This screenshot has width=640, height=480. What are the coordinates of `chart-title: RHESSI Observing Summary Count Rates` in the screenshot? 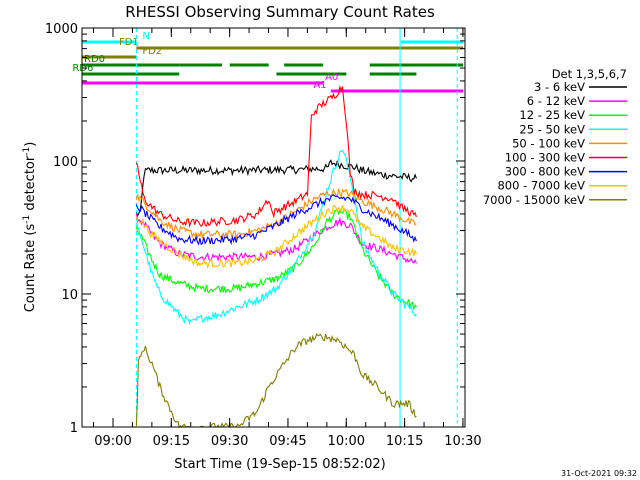 It's located at (280, 12).